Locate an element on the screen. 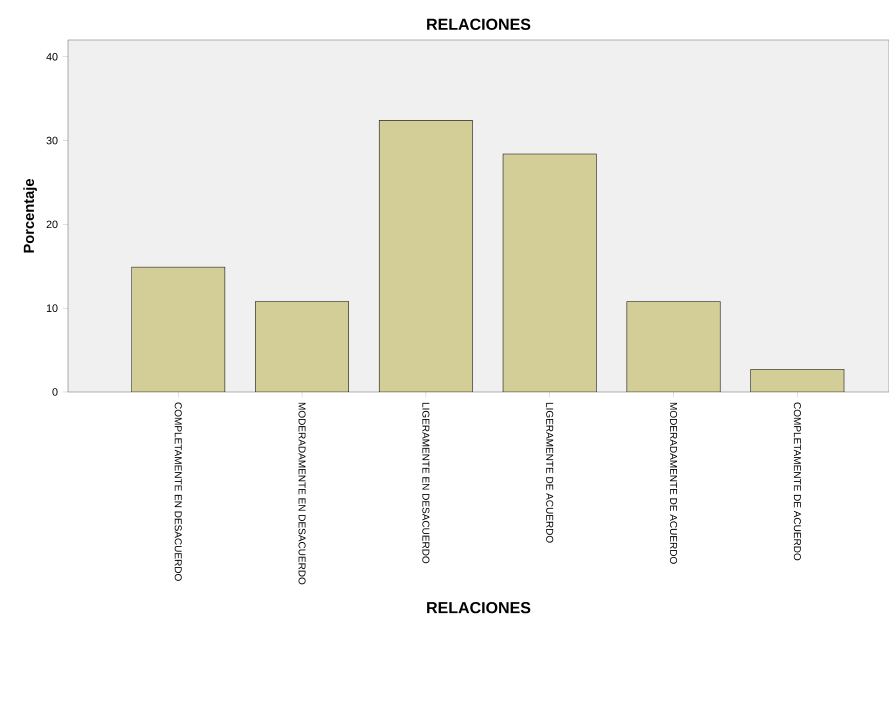 This screenshot has height=703, width=889. y-axis-title: Porcentaje is located at coordinates (30, 216).